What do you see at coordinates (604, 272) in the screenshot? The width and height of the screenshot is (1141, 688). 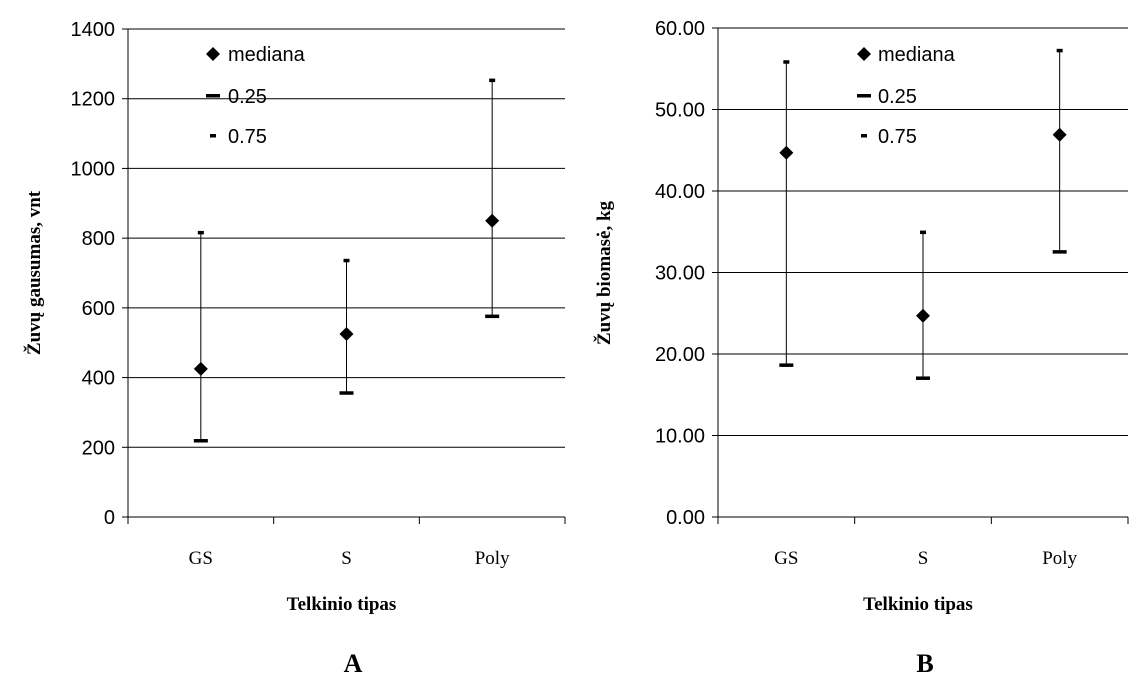 I see `y-axis-title: Žuvų biomasė, kg` at bounding box center [604, 272].